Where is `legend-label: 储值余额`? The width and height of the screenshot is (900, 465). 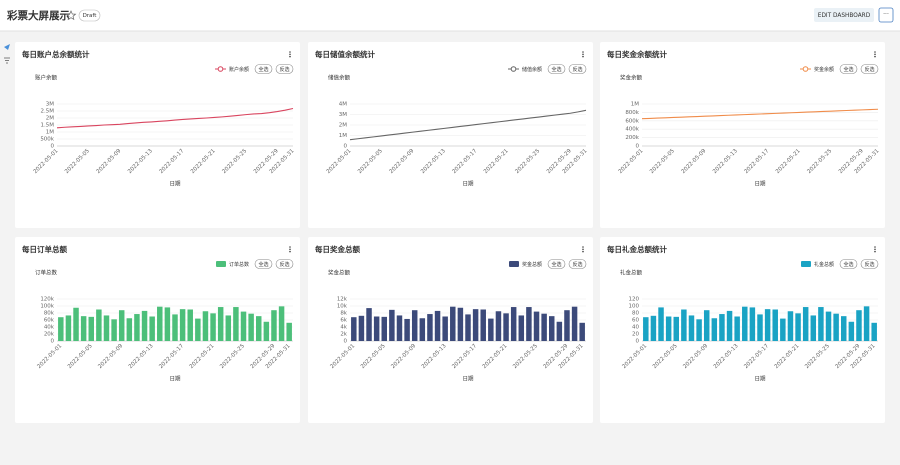 legend-label: 储值余额 is located at coordinates (532, 69).